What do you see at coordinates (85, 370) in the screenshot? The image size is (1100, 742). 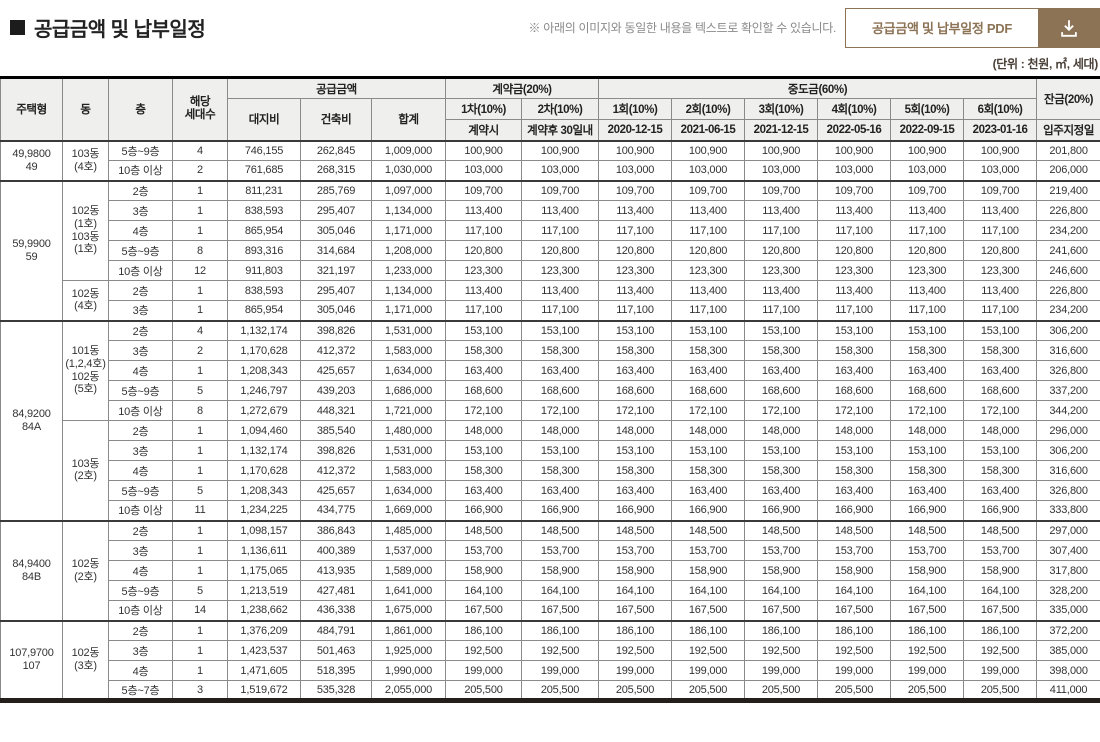 I see `cell-dong: 101동 (1,2,4호) 102동 (5호)` at bounding box center [85, 370].